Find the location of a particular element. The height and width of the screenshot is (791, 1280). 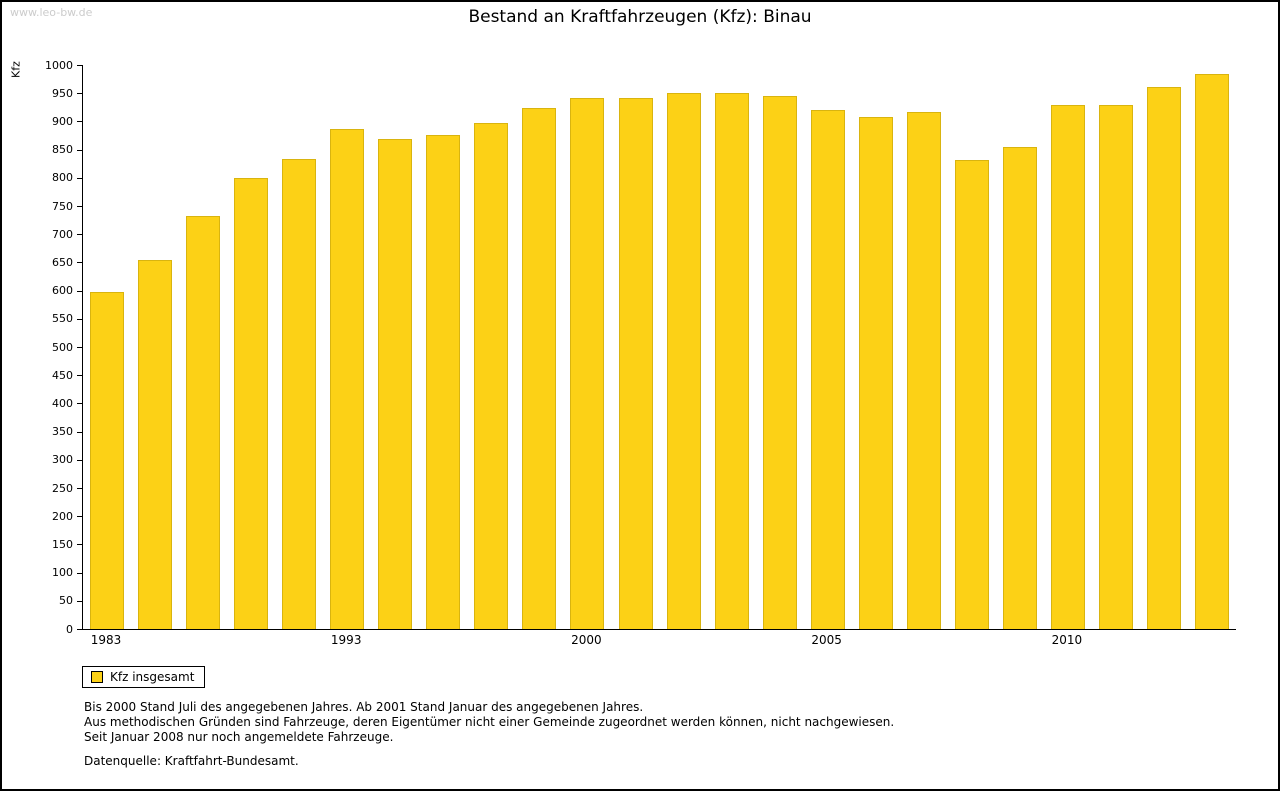

y-tick-label: 800 is located at coordinates (62, 178).